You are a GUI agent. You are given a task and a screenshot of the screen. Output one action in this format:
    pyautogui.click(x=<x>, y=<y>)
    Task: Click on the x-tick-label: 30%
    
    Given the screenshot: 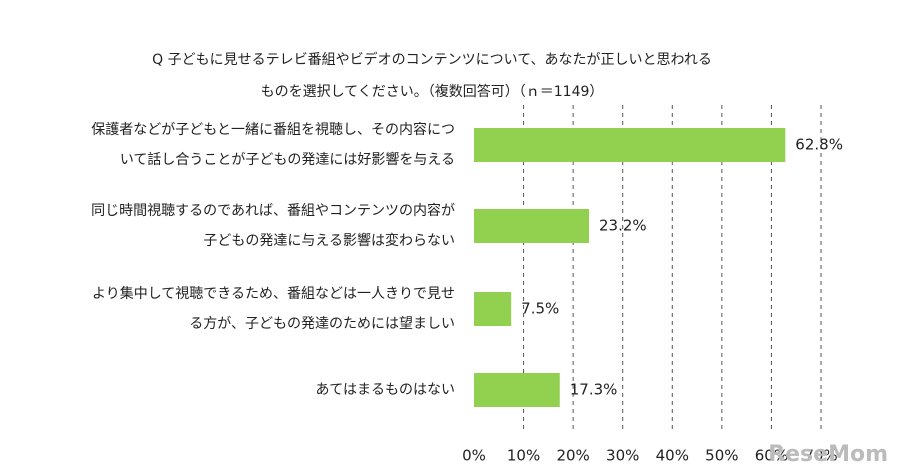 What is the action you would take?
    pyautogui.click(x=622, y=456)
    